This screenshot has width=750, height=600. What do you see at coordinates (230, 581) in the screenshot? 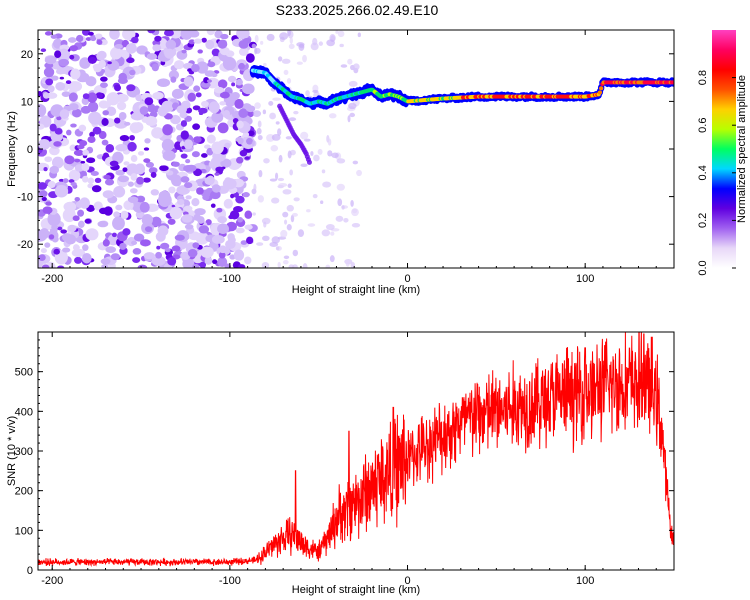
I see `x-tick-label: -100` at bounding box center [230, 581].